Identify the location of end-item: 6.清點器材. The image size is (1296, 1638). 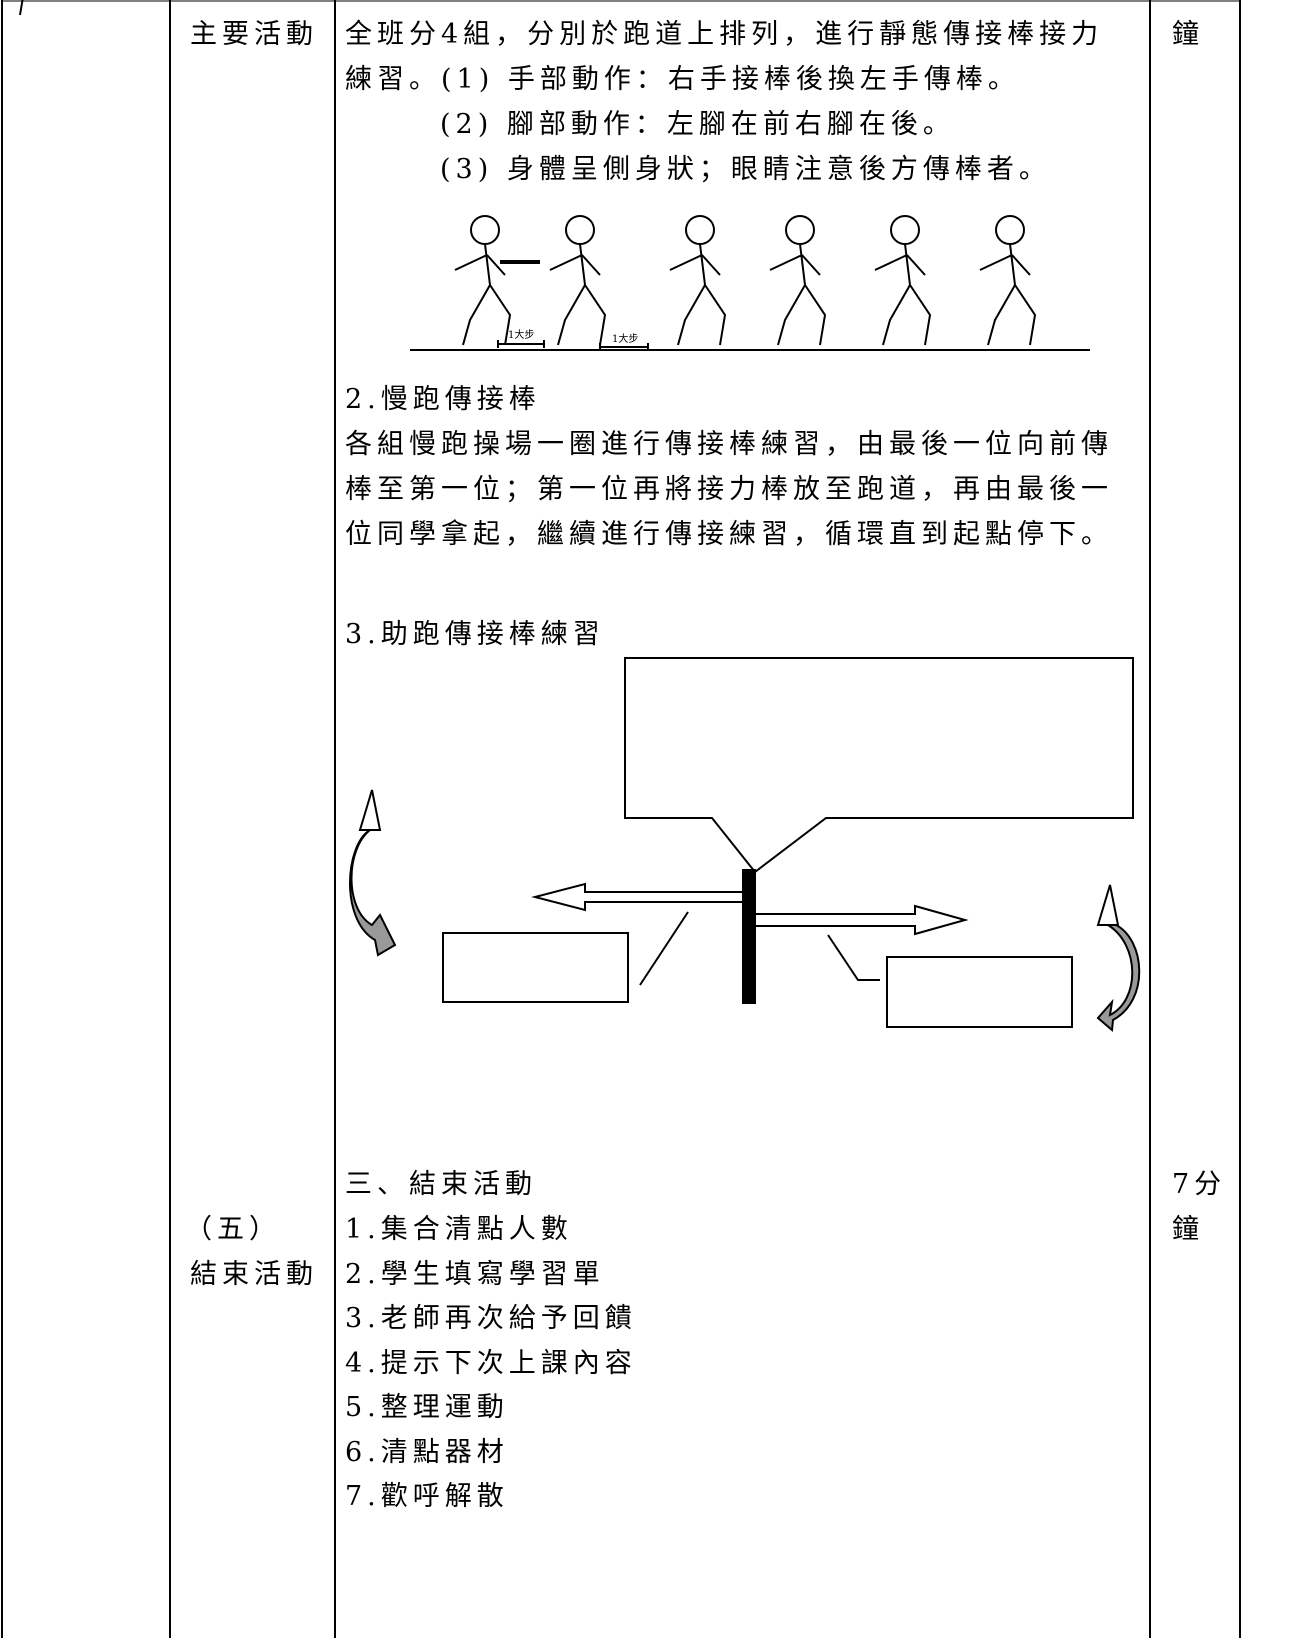
(427, 1452).